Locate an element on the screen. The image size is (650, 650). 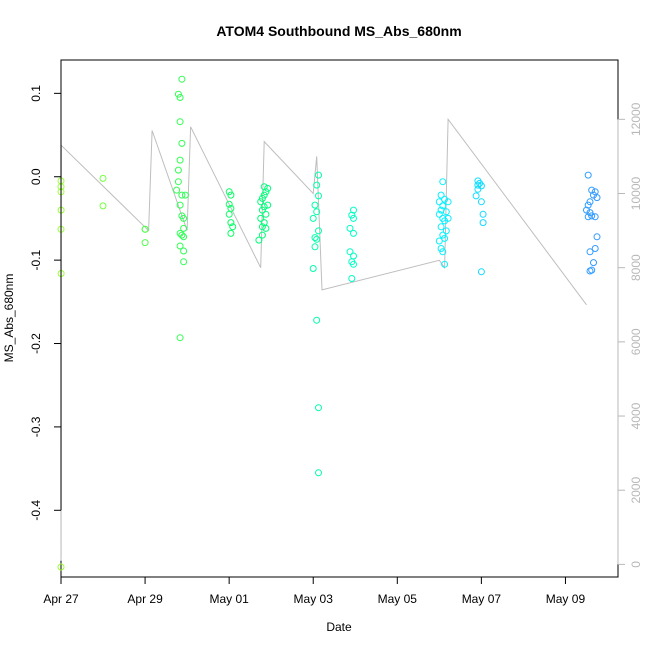
y-axis-right: 0 2000 4000 6000 8000 10000 12000 is located at coordinates (630, 335).